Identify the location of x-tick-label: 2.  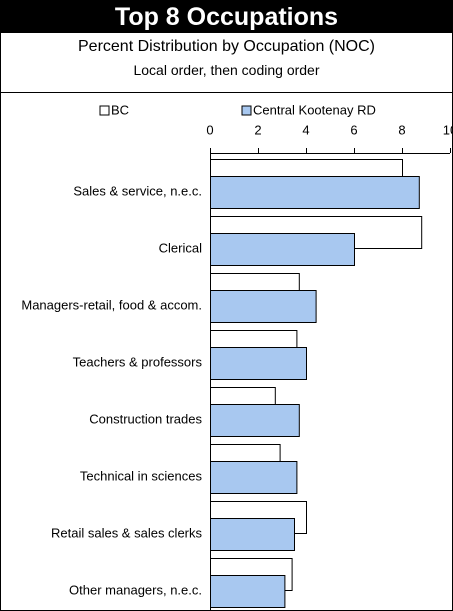
(257, 129).